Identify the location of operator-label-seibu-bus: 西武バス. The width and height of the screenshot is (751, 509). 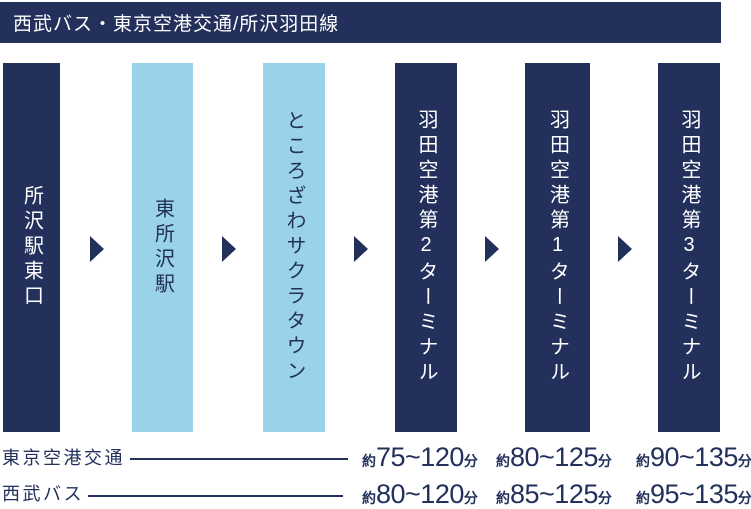
(43, 494).